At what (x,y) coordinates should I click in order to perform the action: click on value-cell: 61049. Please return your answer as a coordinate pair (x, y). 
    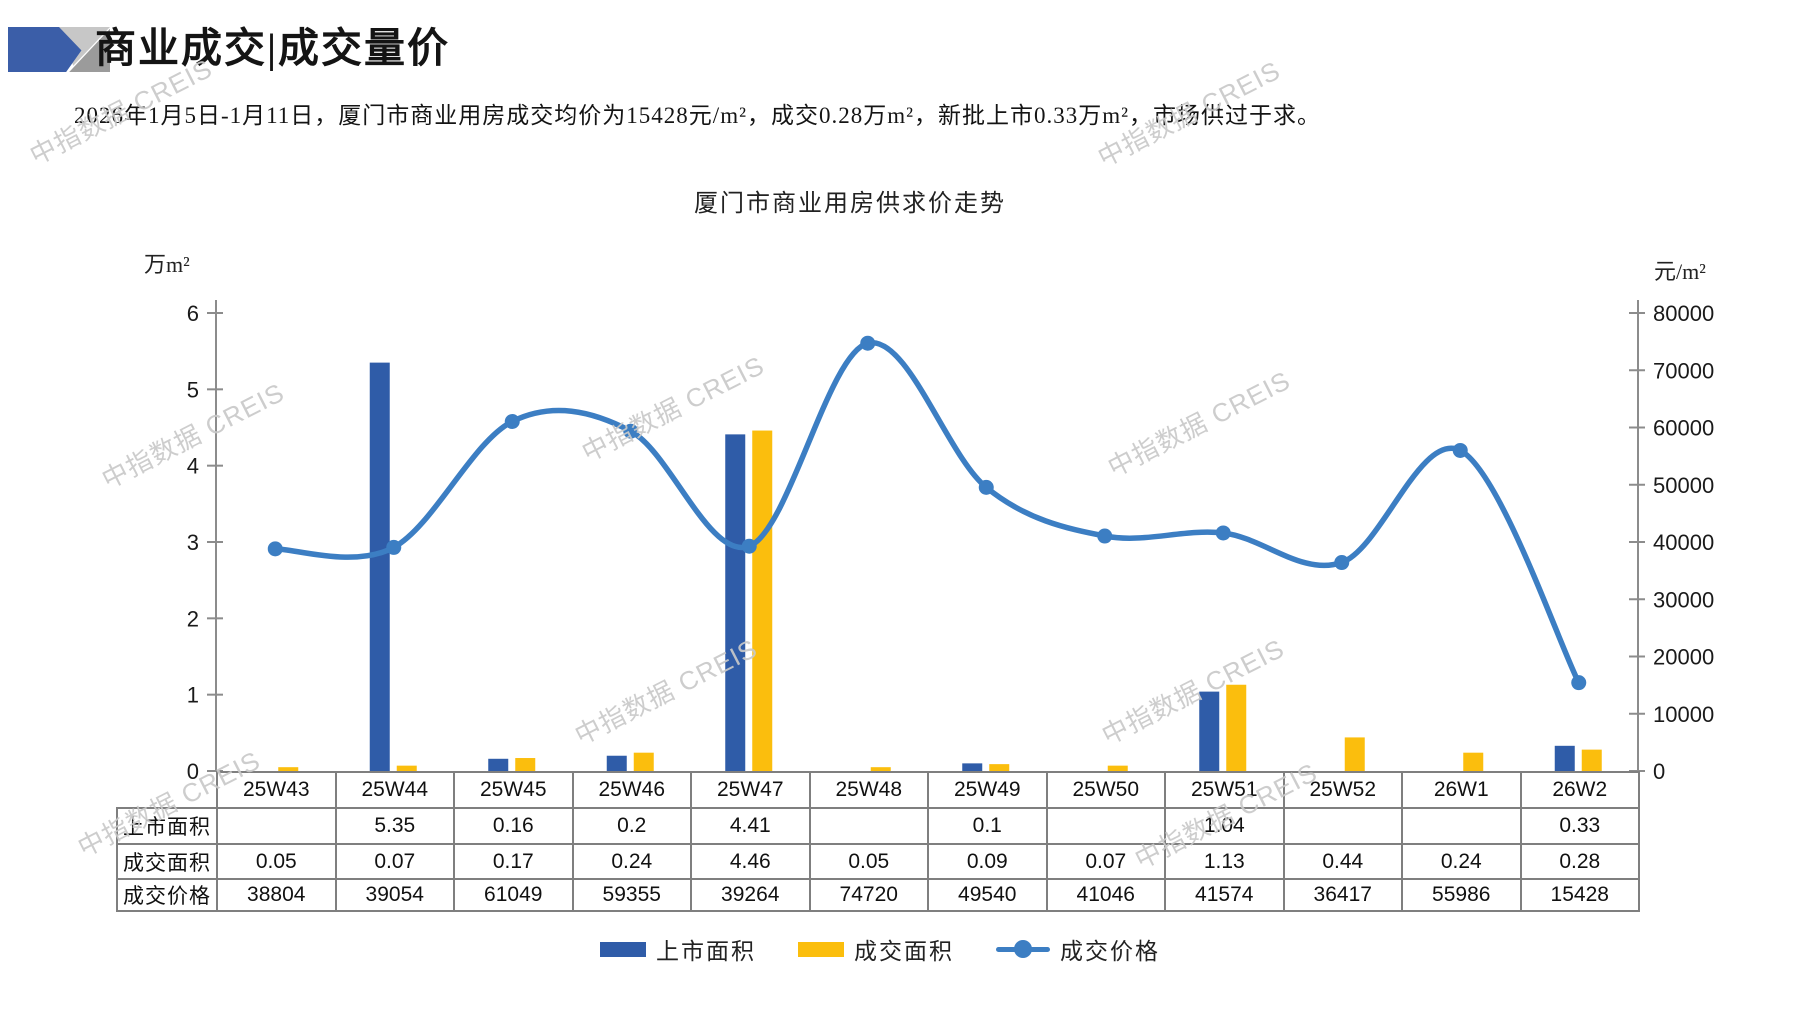
    Looking at the image, I should click on (513, 895).